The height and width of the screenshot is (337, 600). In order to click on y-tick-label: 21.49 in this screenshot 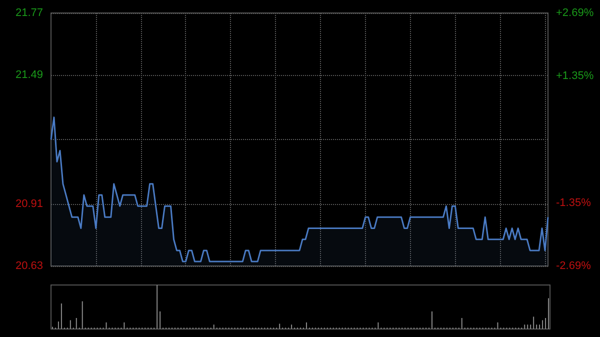, I will do `click(29, 75)`.